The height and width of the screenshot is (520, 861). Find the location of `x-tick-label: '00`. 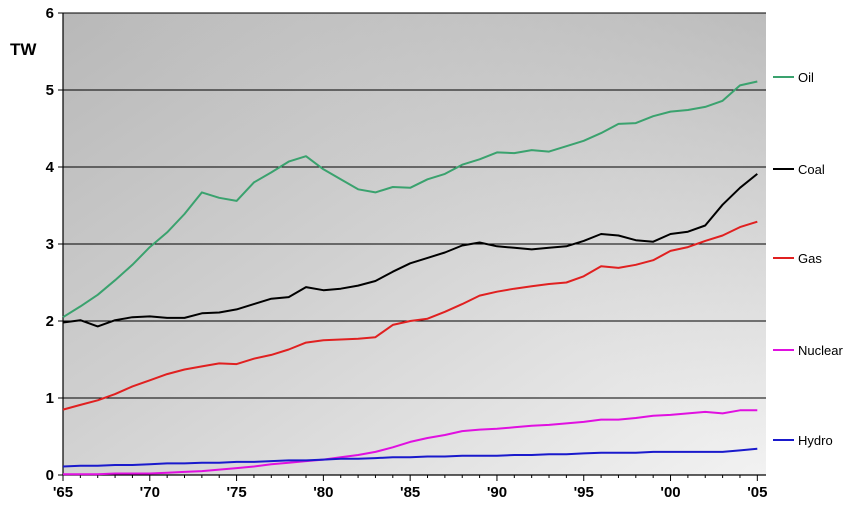

x-tick-label: '00 is located at coordinates (670, 492).